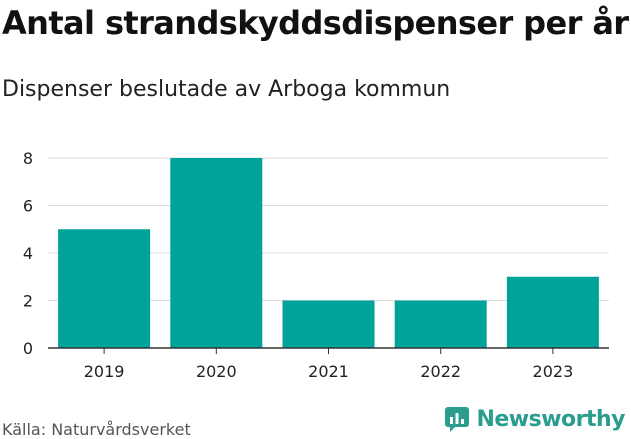 The height and width of the screenshot is (439, 631). What do you see at coordinates (457, 419) in the screenshot?
I see `newsworthy-logo-icon` at bounding box center [457, 419].